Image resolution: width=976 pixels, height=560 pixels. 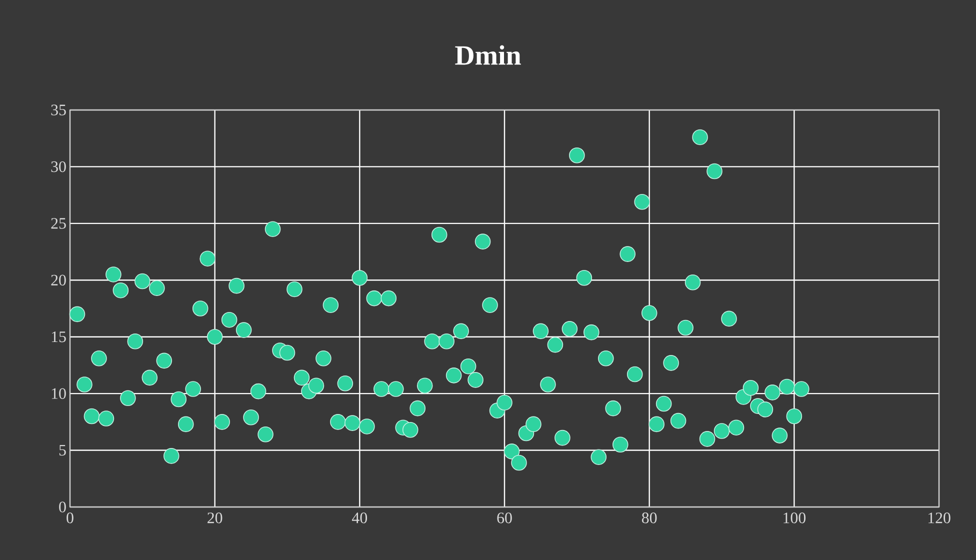 I want to click on y-tick-label: 20, so click(x=58, y=280).